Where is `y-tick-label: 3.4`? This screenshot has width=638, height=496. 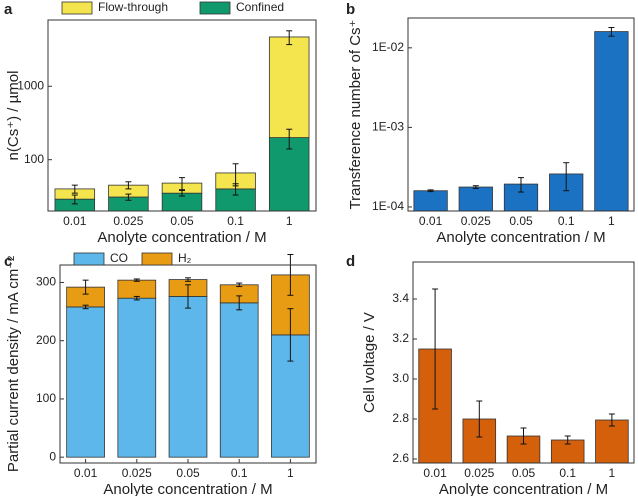 y-tick-label: 3.4 is located at coordinates (400, 298).